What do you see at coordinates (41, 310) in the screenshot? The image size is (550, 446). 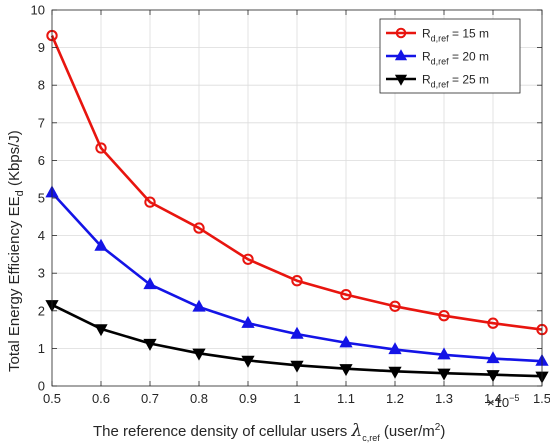 I see `y-tick-label: 2` at bounding box center [41, 310].